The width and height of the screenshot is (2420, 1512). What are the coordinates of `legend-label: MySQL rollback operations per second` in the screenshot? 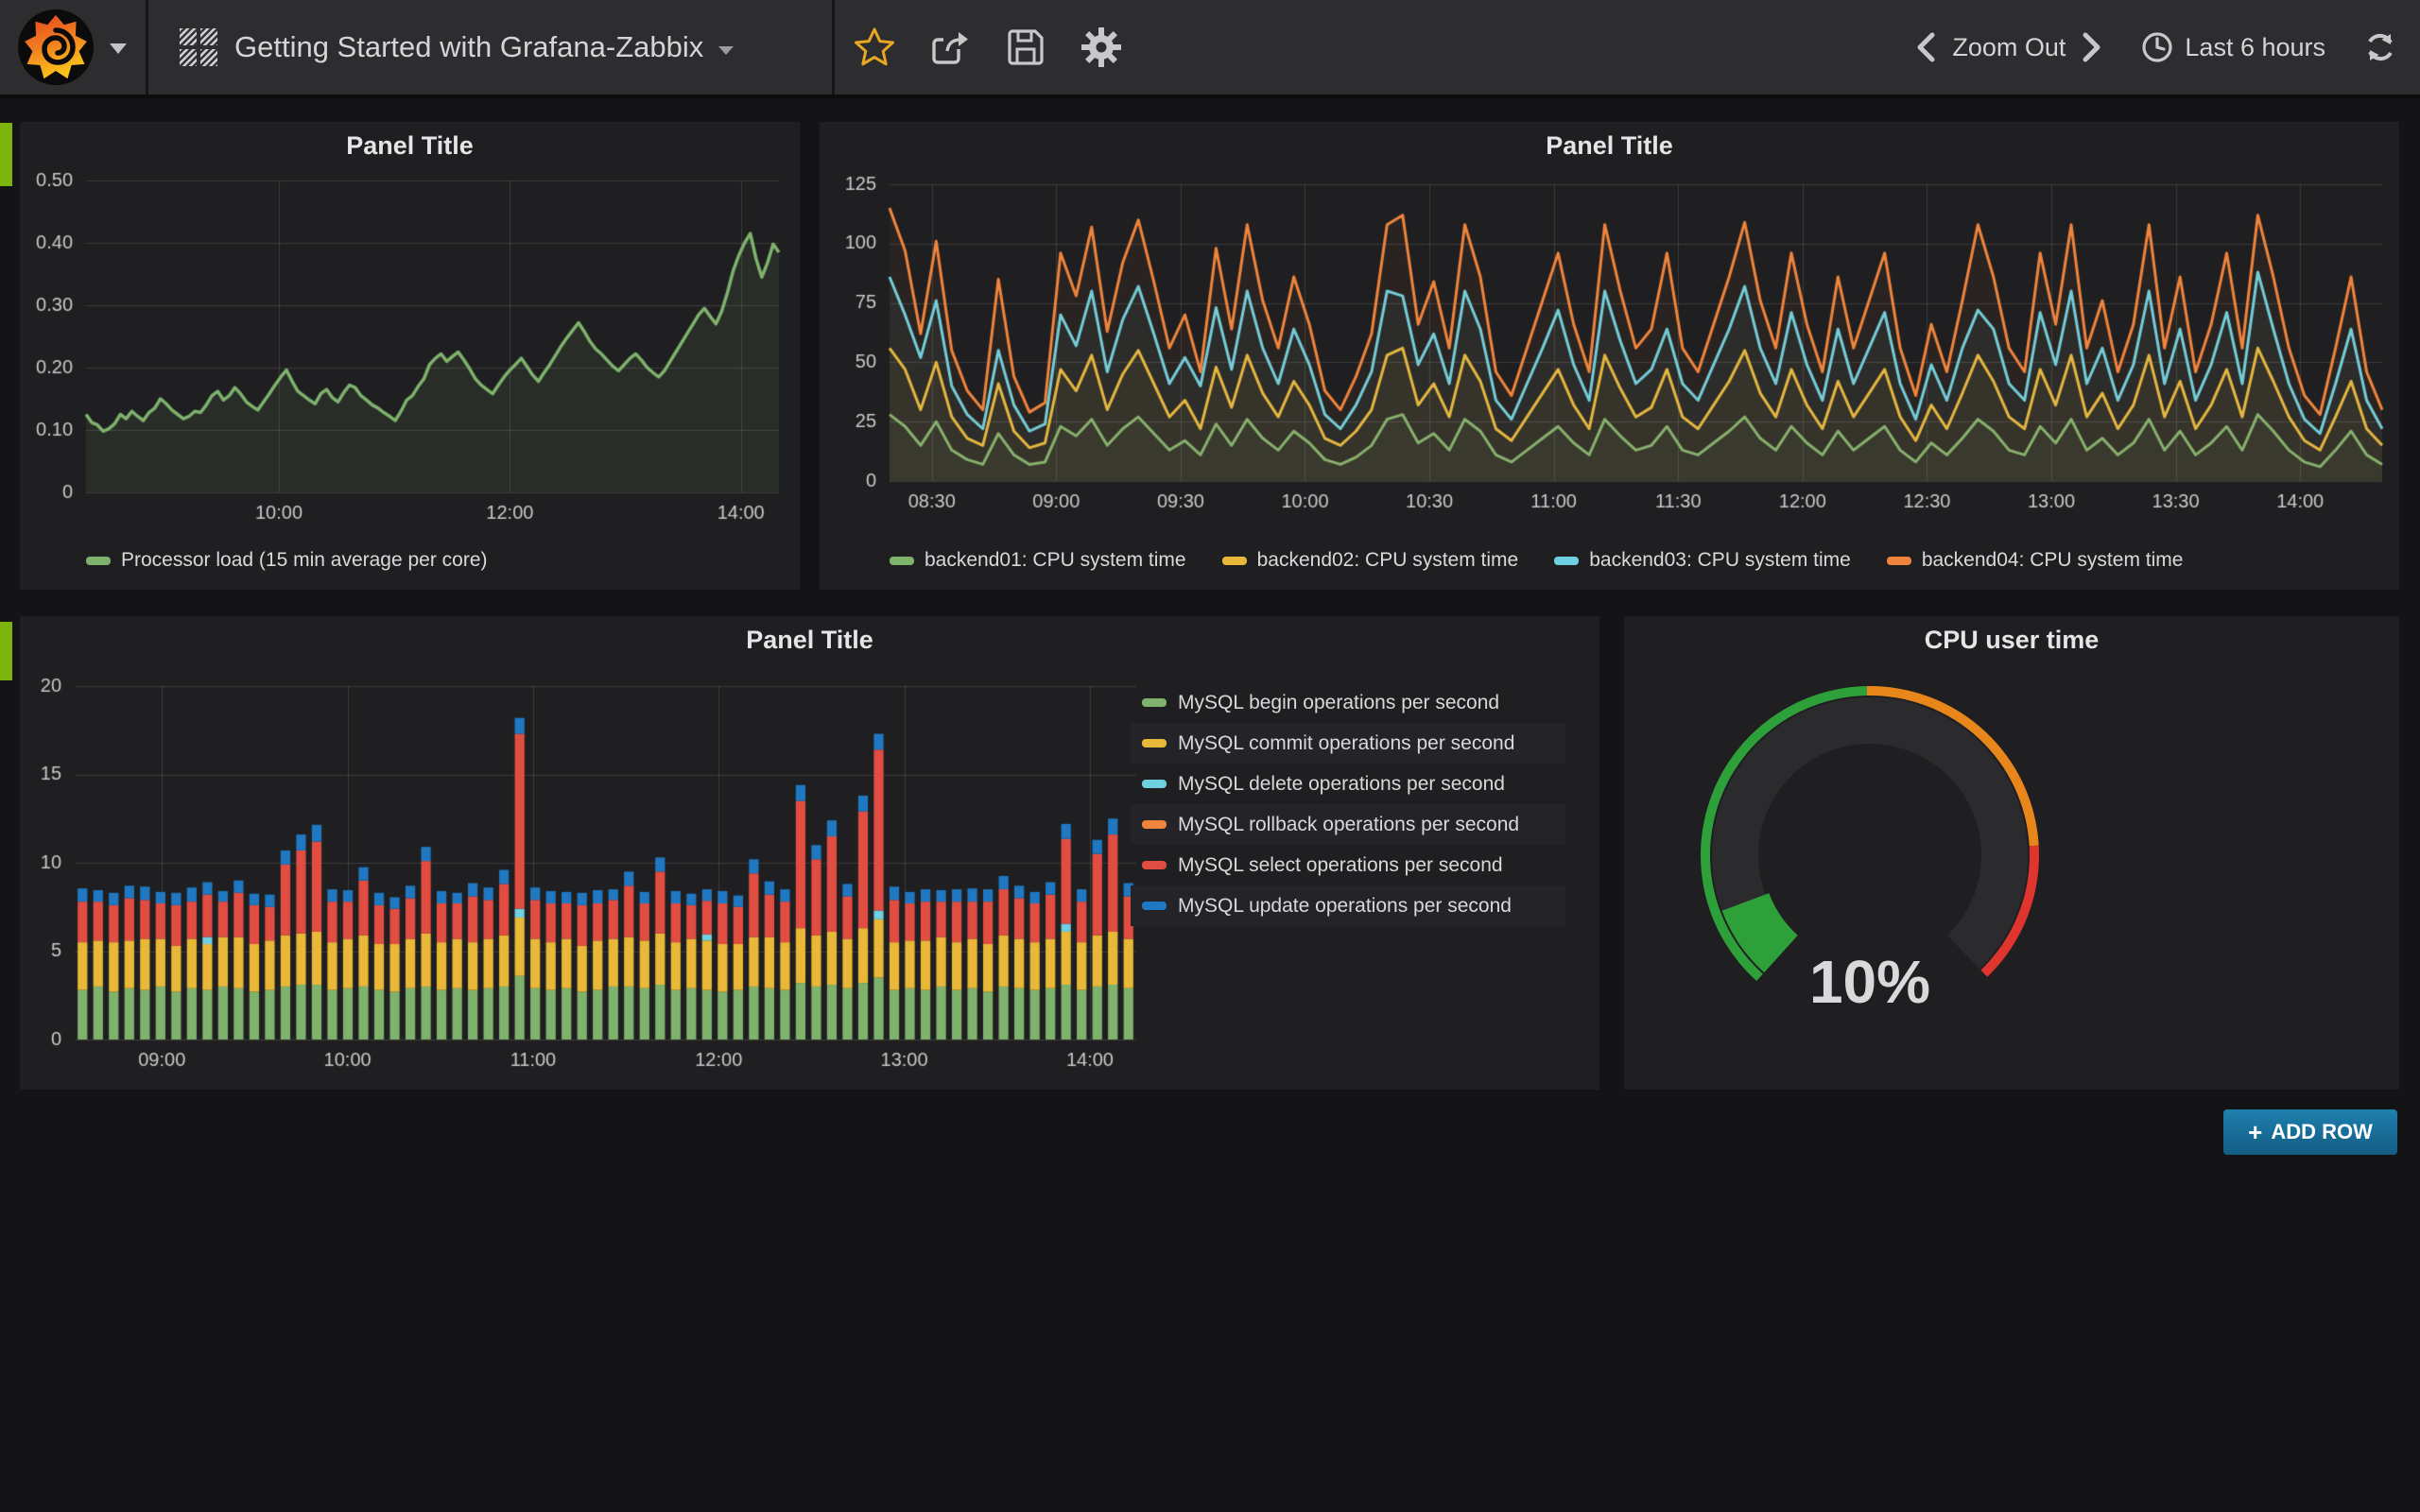 It's located at (1349, 824).